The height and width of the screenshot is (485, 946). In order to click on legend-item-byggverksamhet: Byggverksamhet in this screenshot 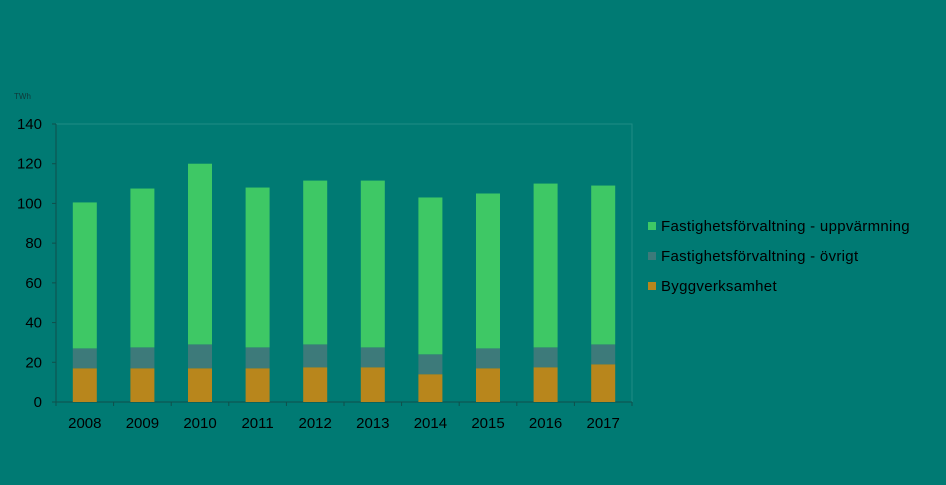, I will do `click(779, 286)`.